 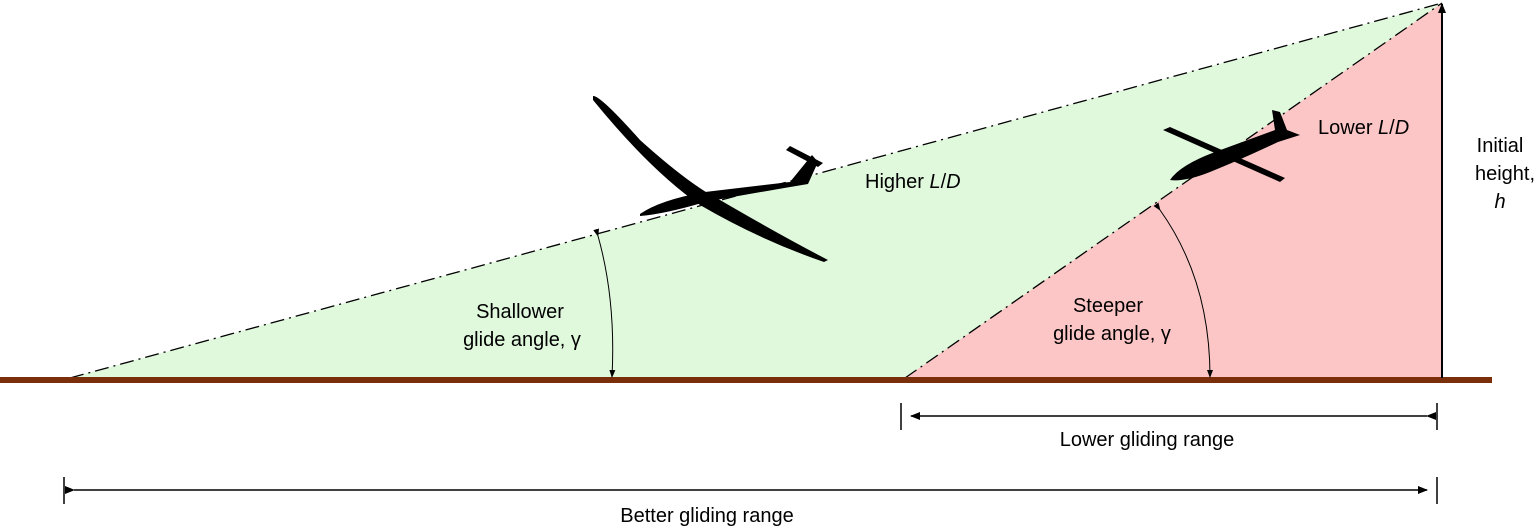 What do you see at coordinates (1108, 306) in the screenshot?
I see `text: Steeper` at bounding box center [1108, 306].